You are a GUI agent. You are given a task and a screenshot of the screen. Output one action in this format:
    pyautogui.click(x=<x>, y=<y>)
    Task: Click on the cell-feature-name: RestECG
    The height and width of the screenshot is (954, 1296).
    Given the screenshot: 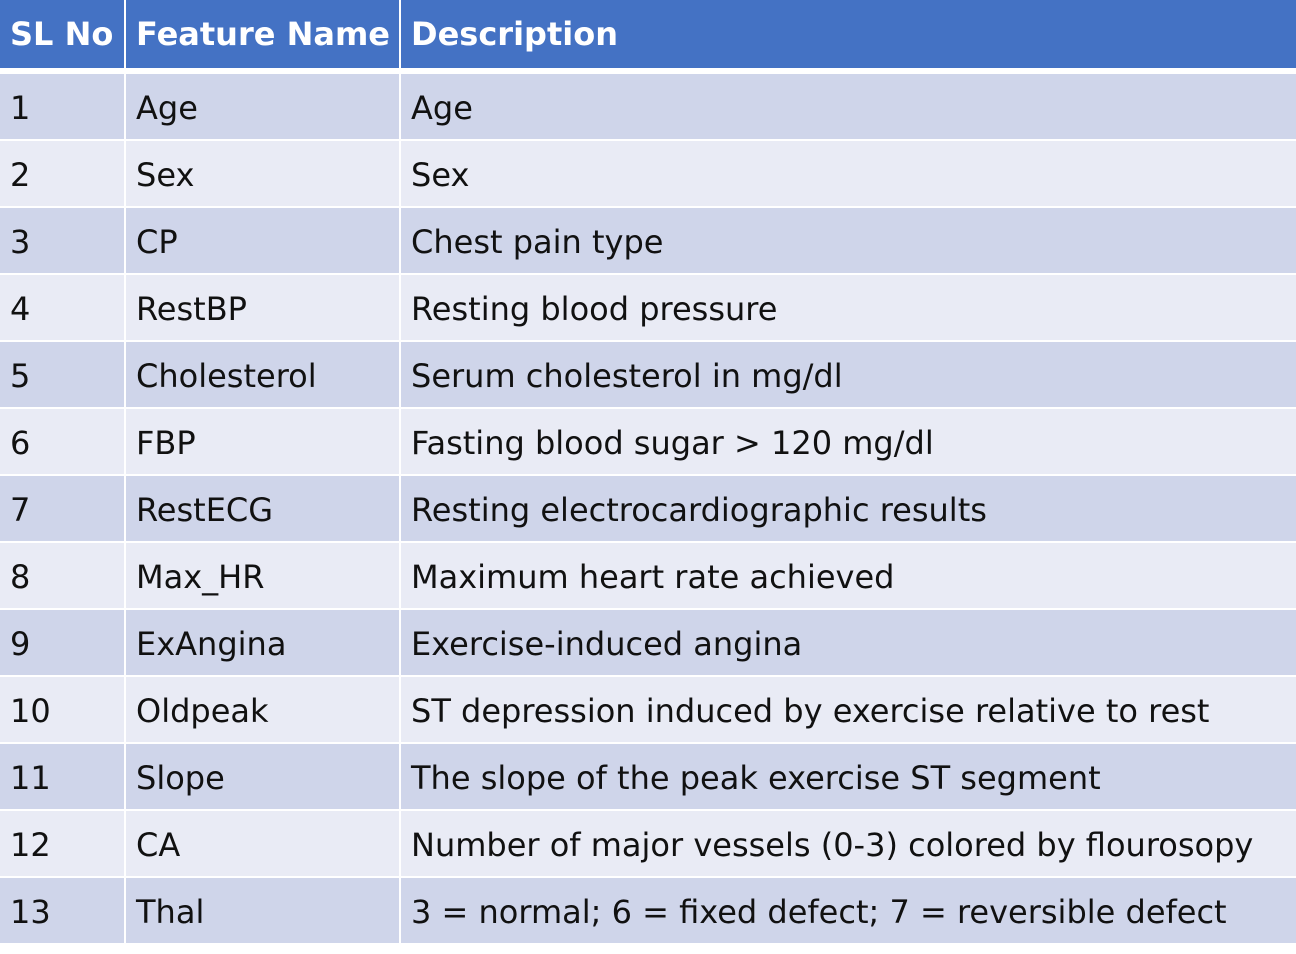 What is the action you would take?
    pyautogui.click(x=263, y=509)
    